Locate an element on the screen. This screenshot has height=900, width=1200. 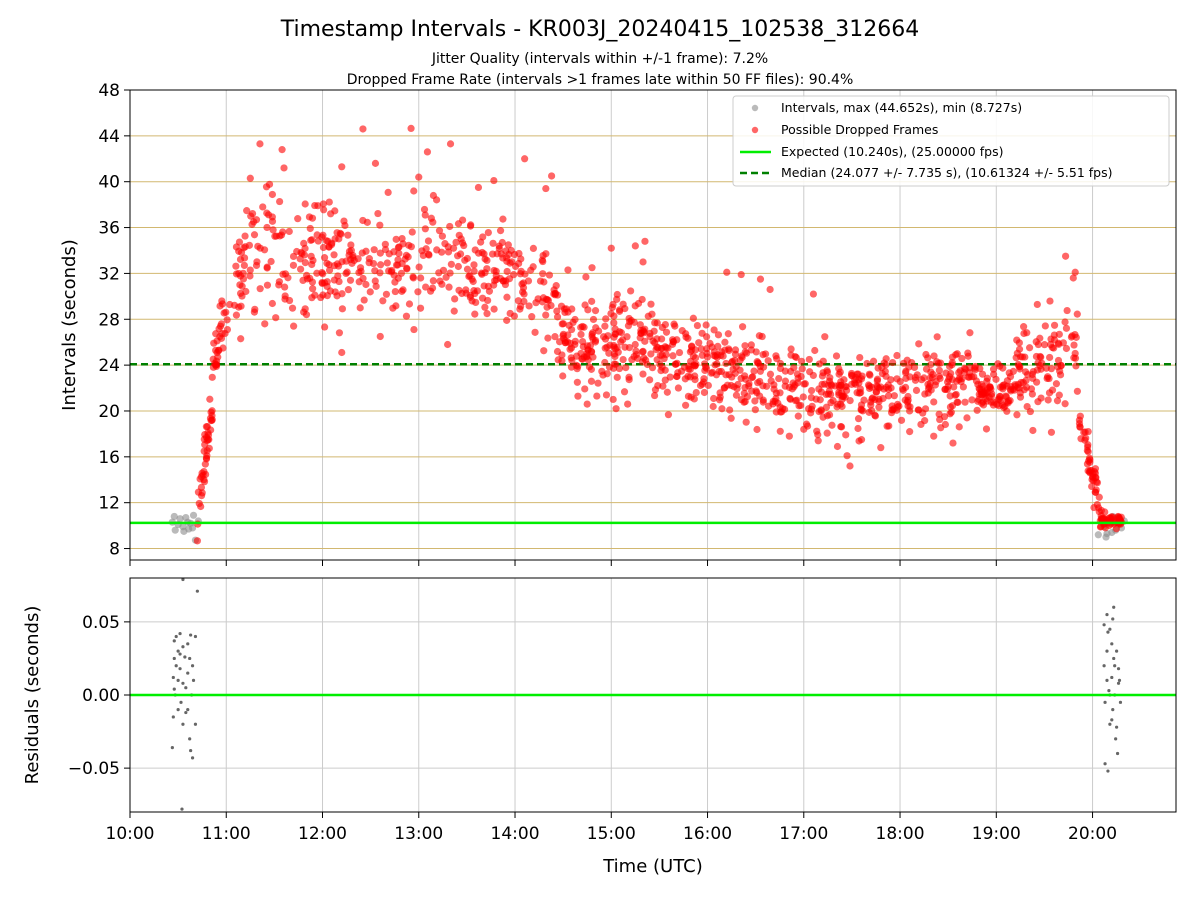
legend-box is located at coordinates (951, 141).